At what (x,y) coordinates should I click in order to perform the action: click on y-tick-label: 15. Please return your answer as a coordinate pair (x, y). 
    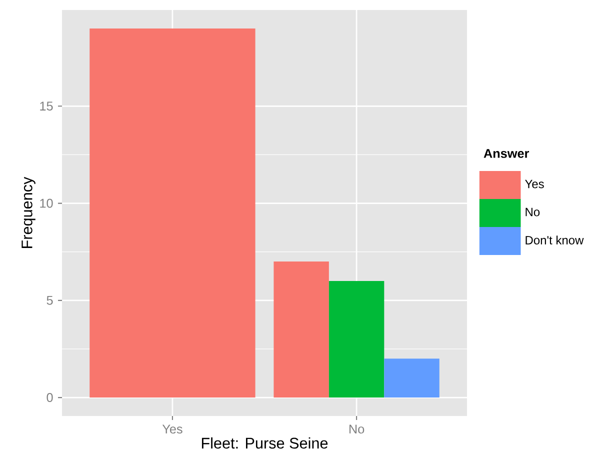
    Looking at the image, I should click on (46, 106).